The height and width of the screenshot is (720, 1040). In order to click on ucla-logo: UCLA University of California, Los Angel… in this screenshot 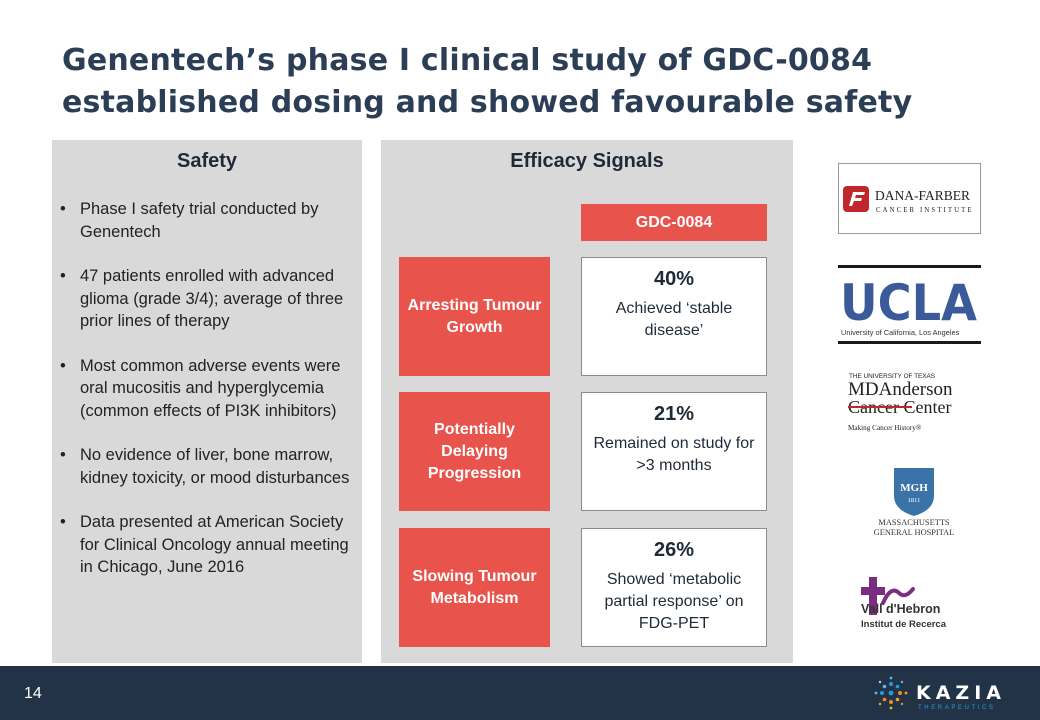, I will do `click(909, 304)`.